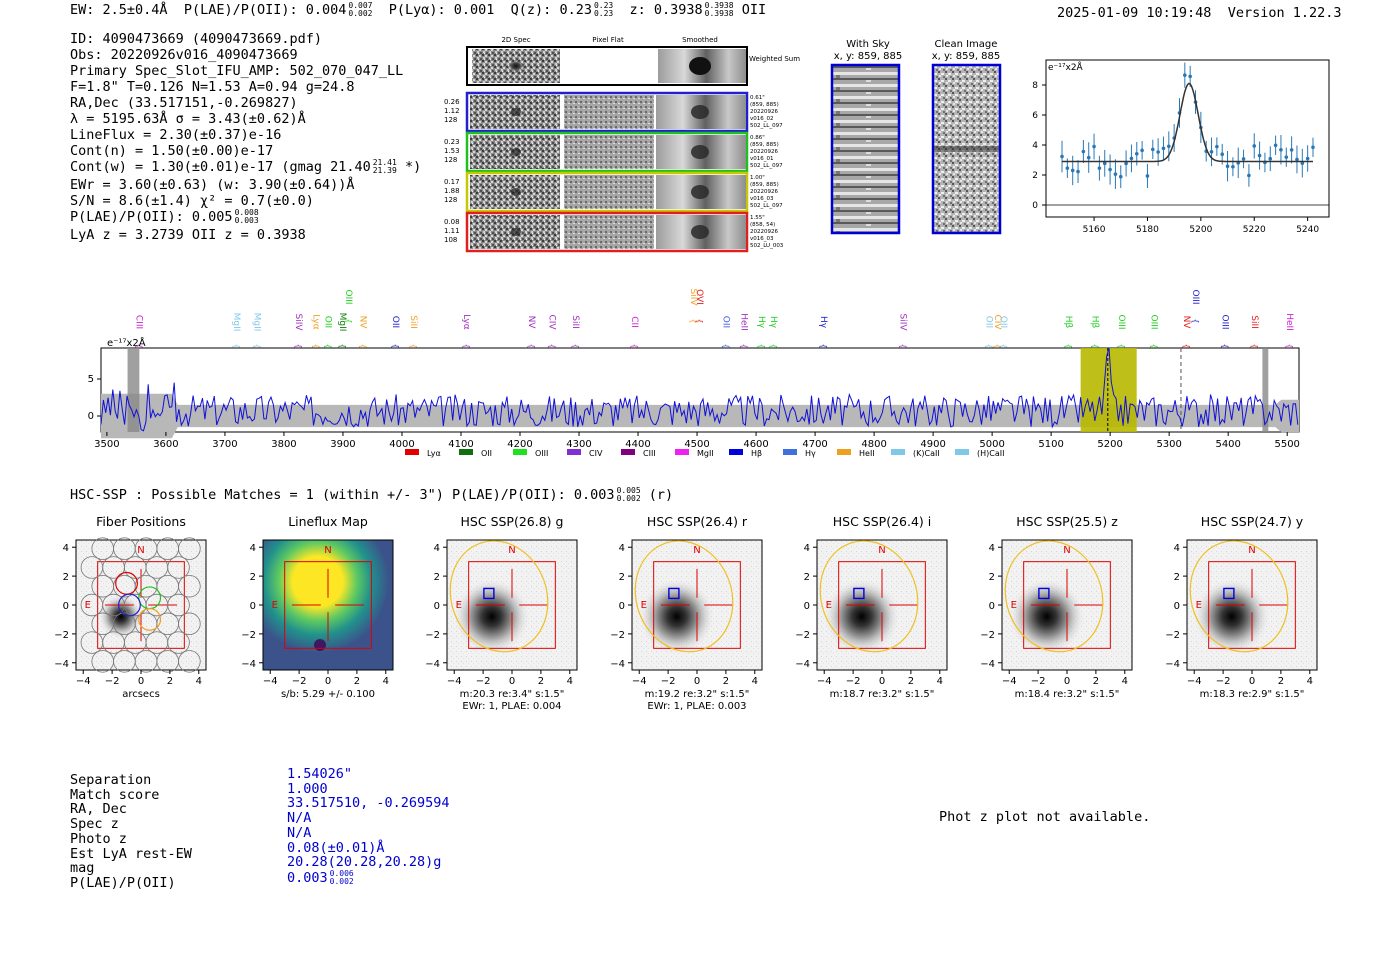 This screenshot has width=1400, height=953. I want to click on value-match-score: 1.000, so click(307, 788).